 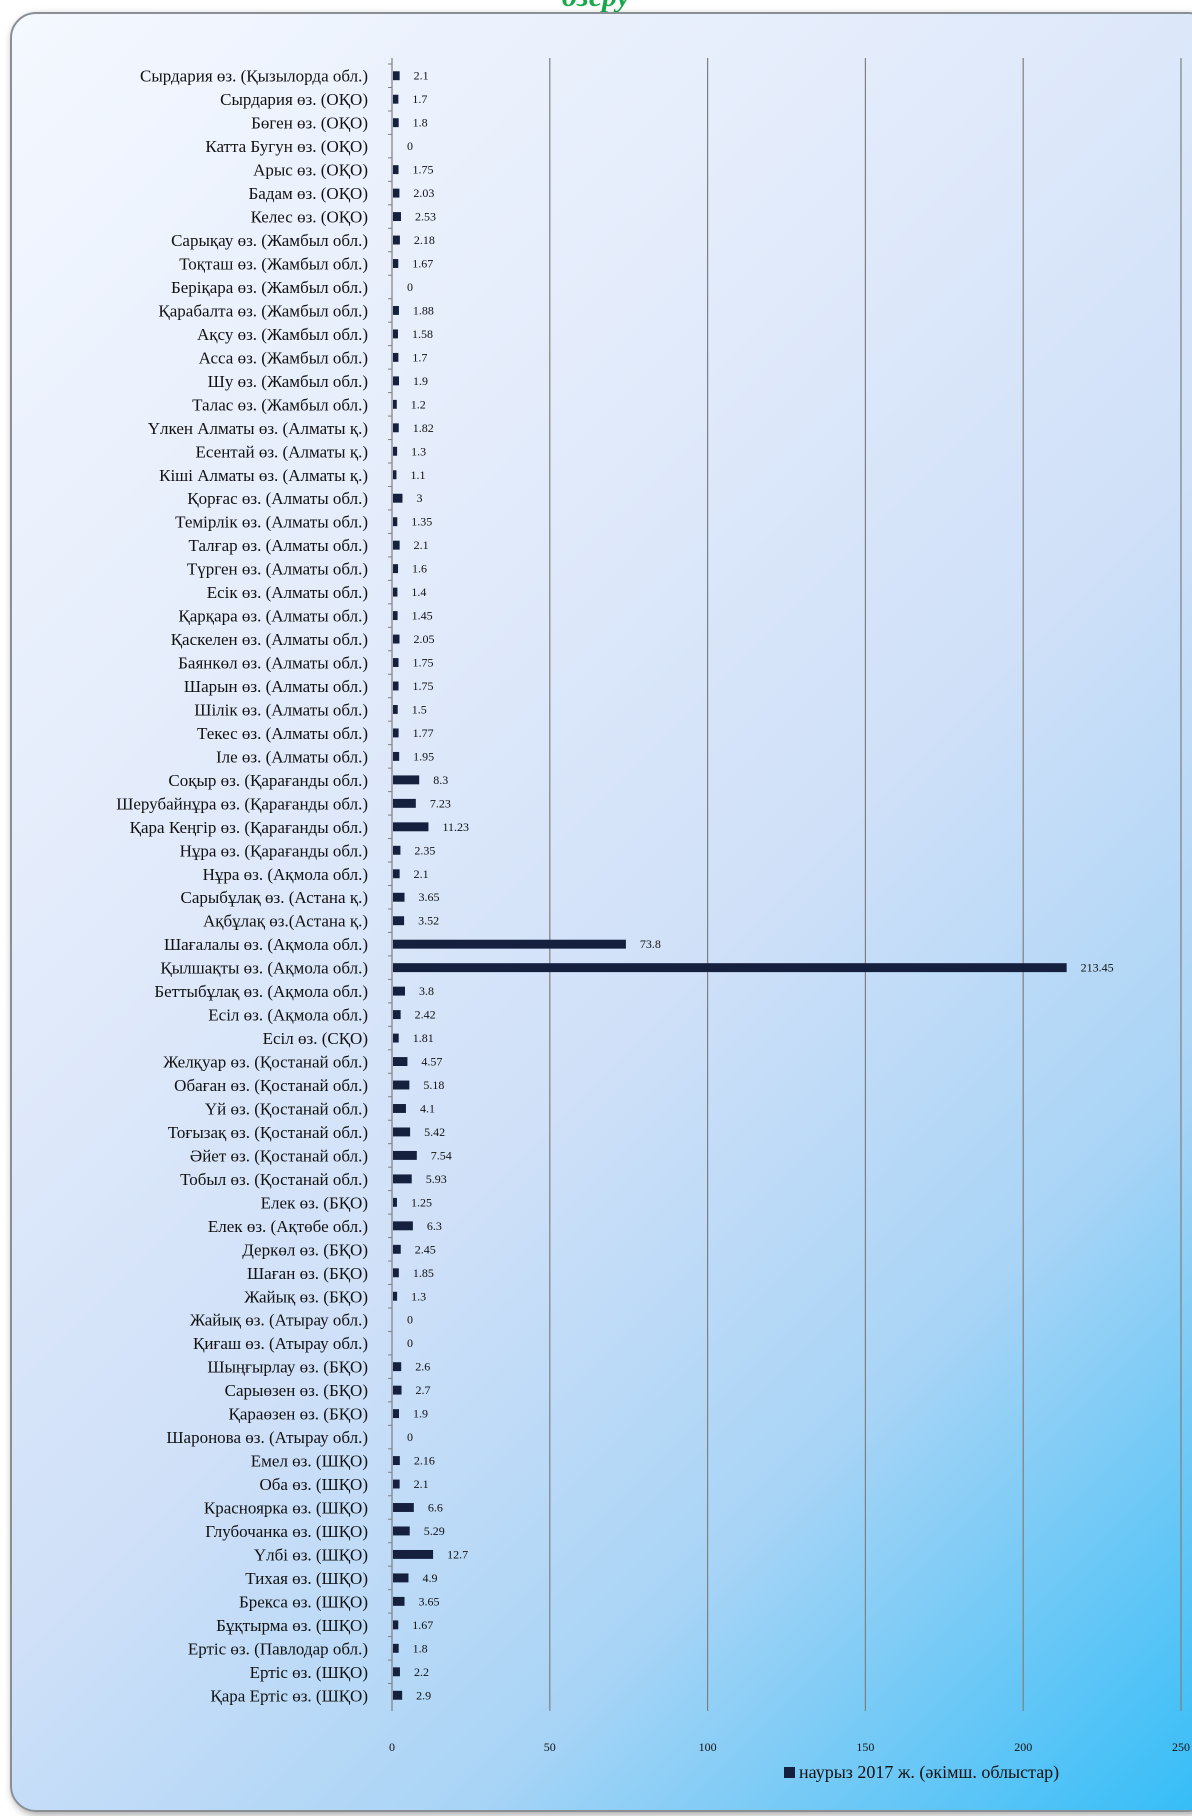 What do you see at coordinates (440, 803) in the screenshot?
I see `data-label: 7.23` at bounding box center [440, 803].